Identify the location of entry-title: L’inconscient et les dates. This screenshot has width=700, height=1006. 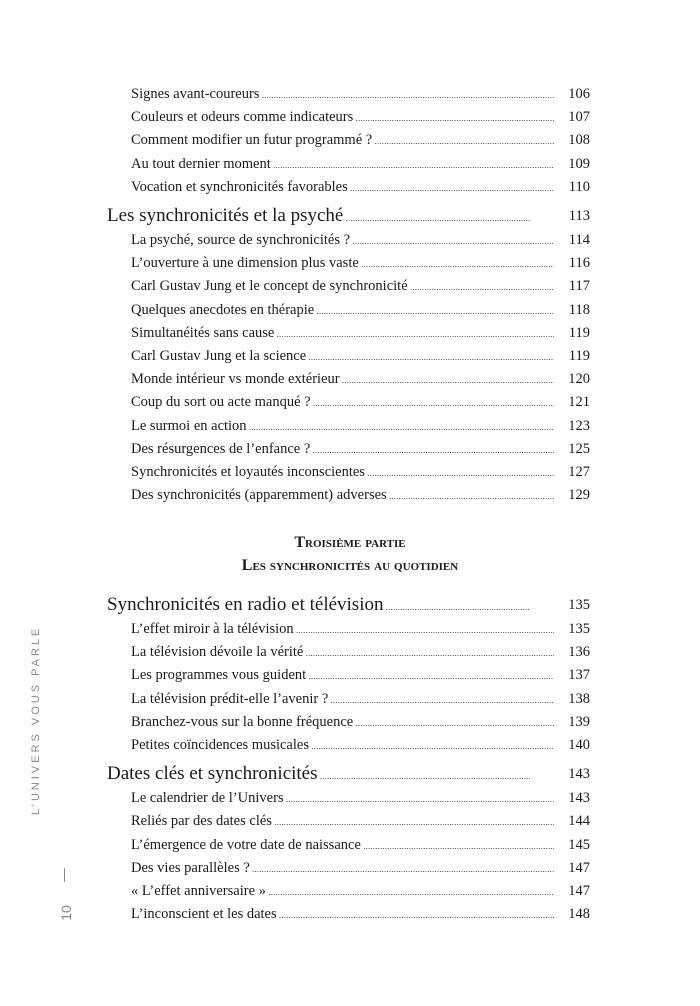
(342, 915).